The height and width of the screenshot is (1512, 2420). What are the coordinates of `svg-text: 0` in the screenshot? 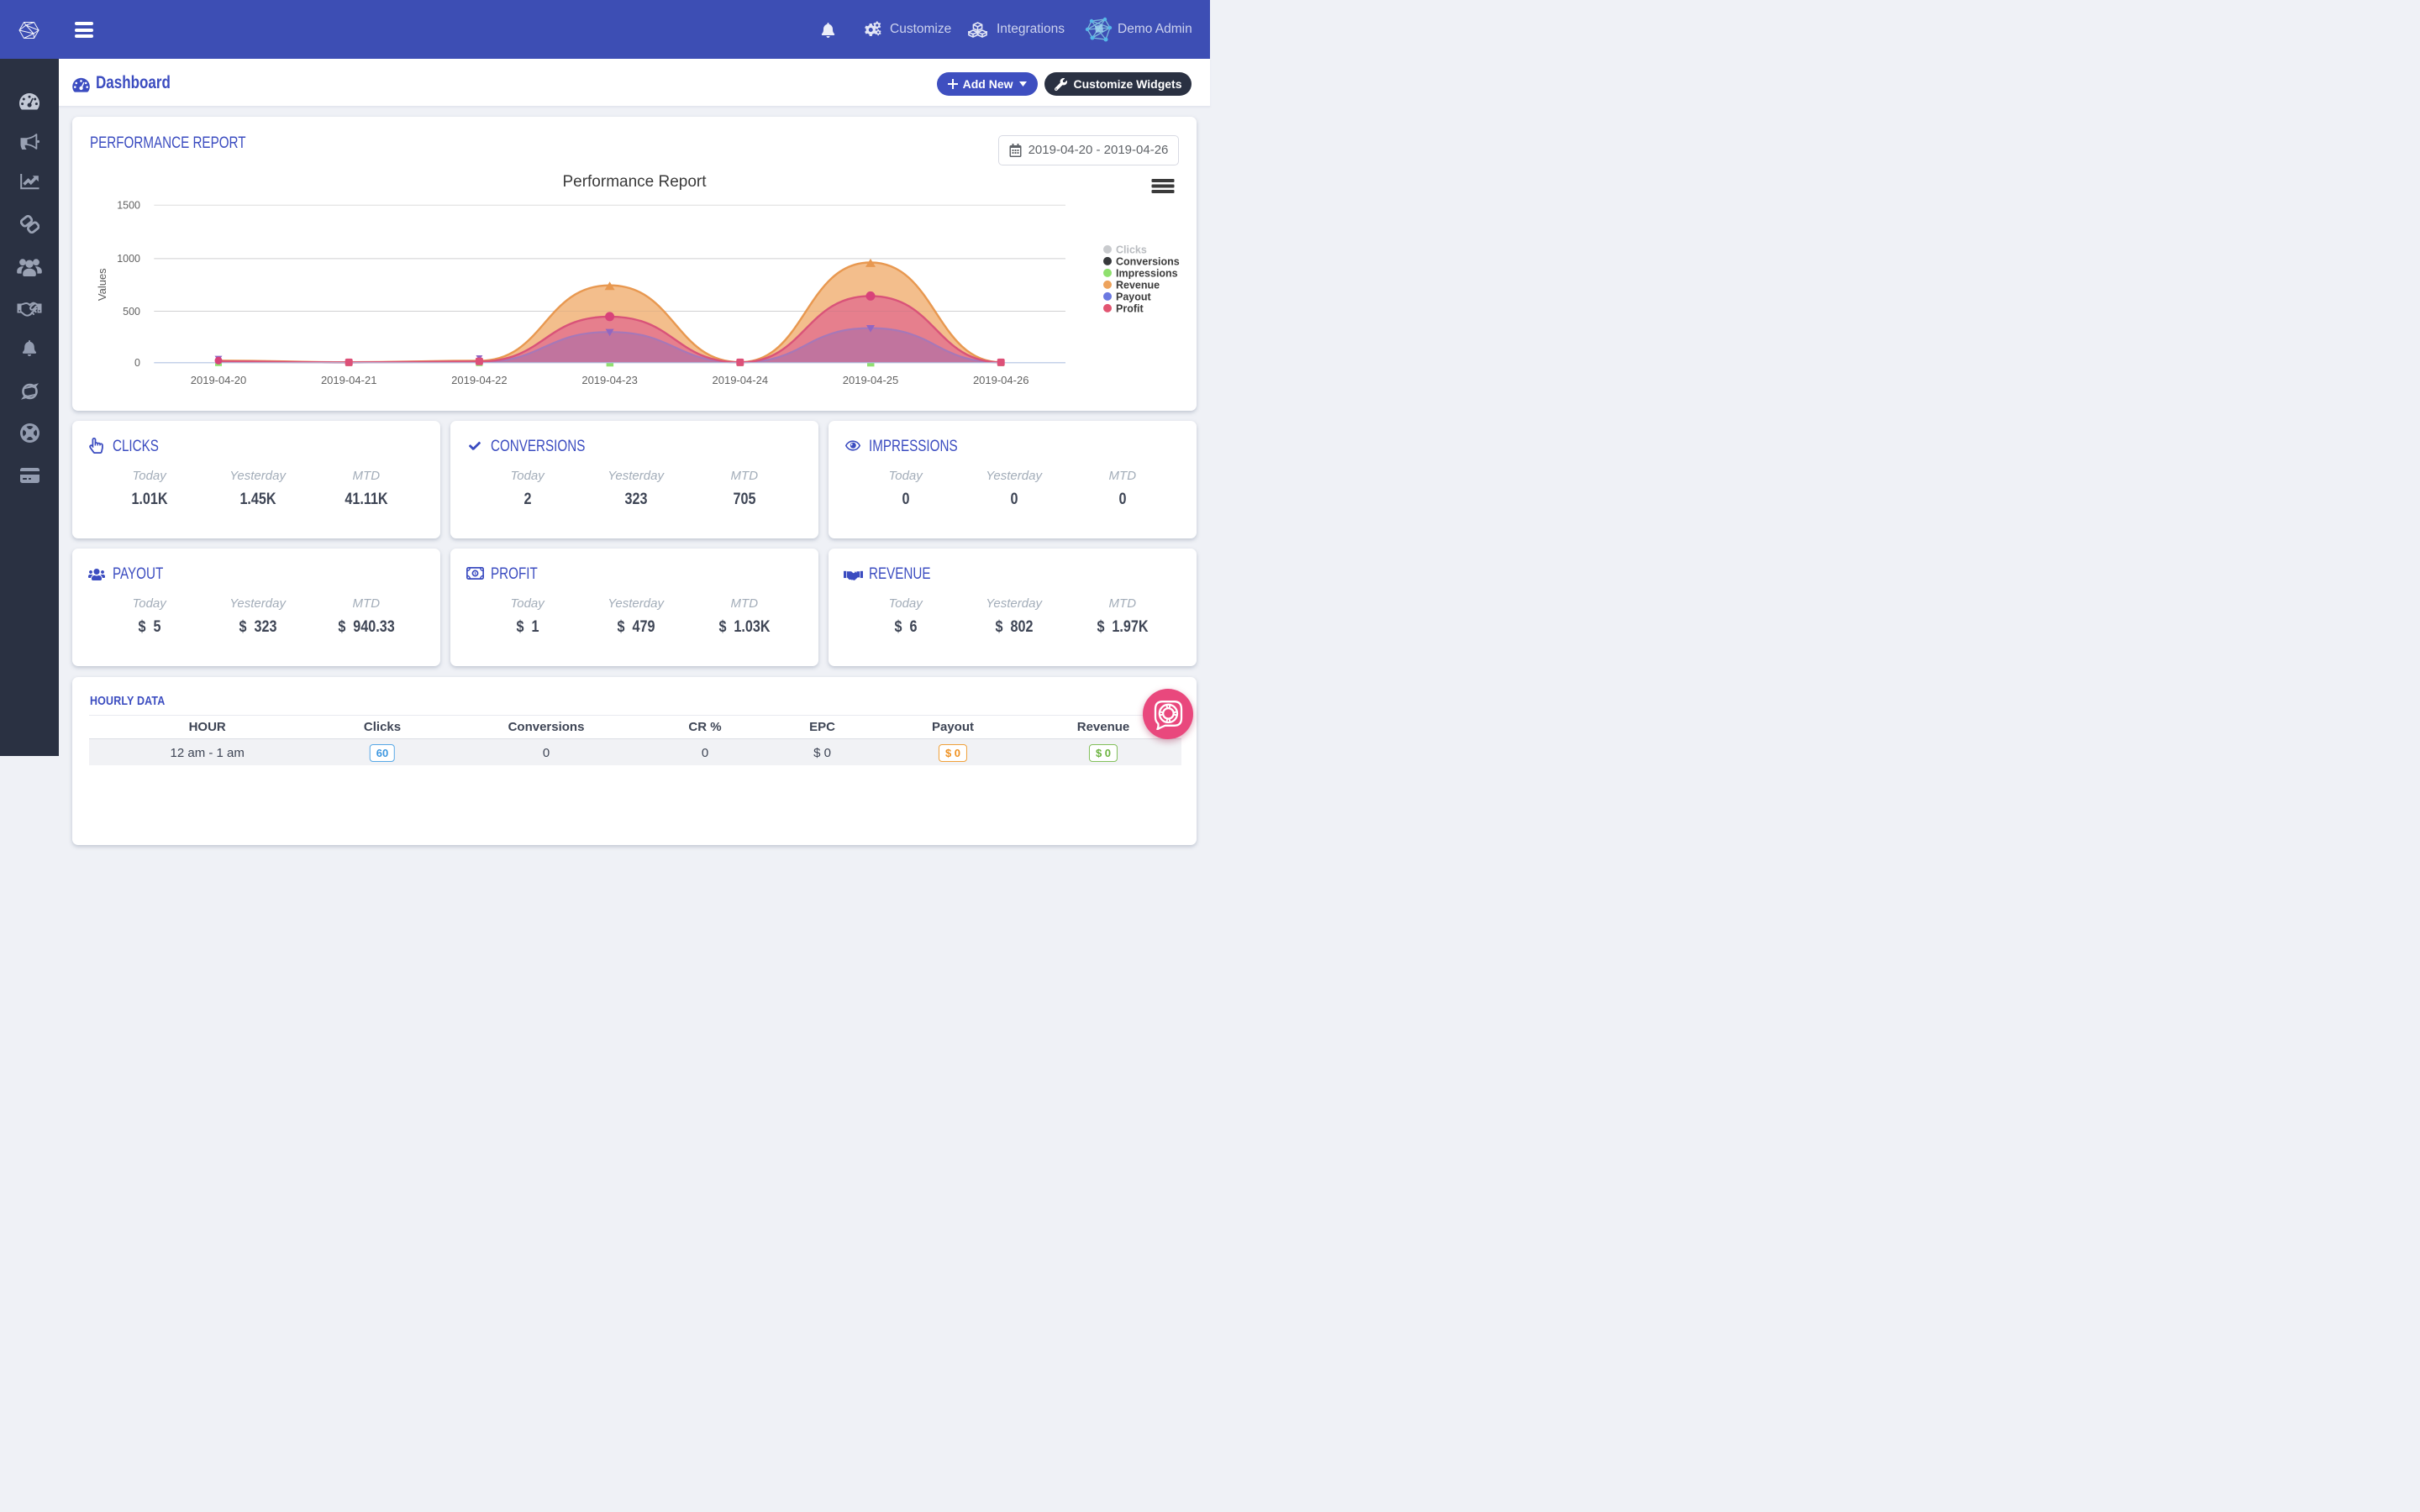 It's located at (137, 363).